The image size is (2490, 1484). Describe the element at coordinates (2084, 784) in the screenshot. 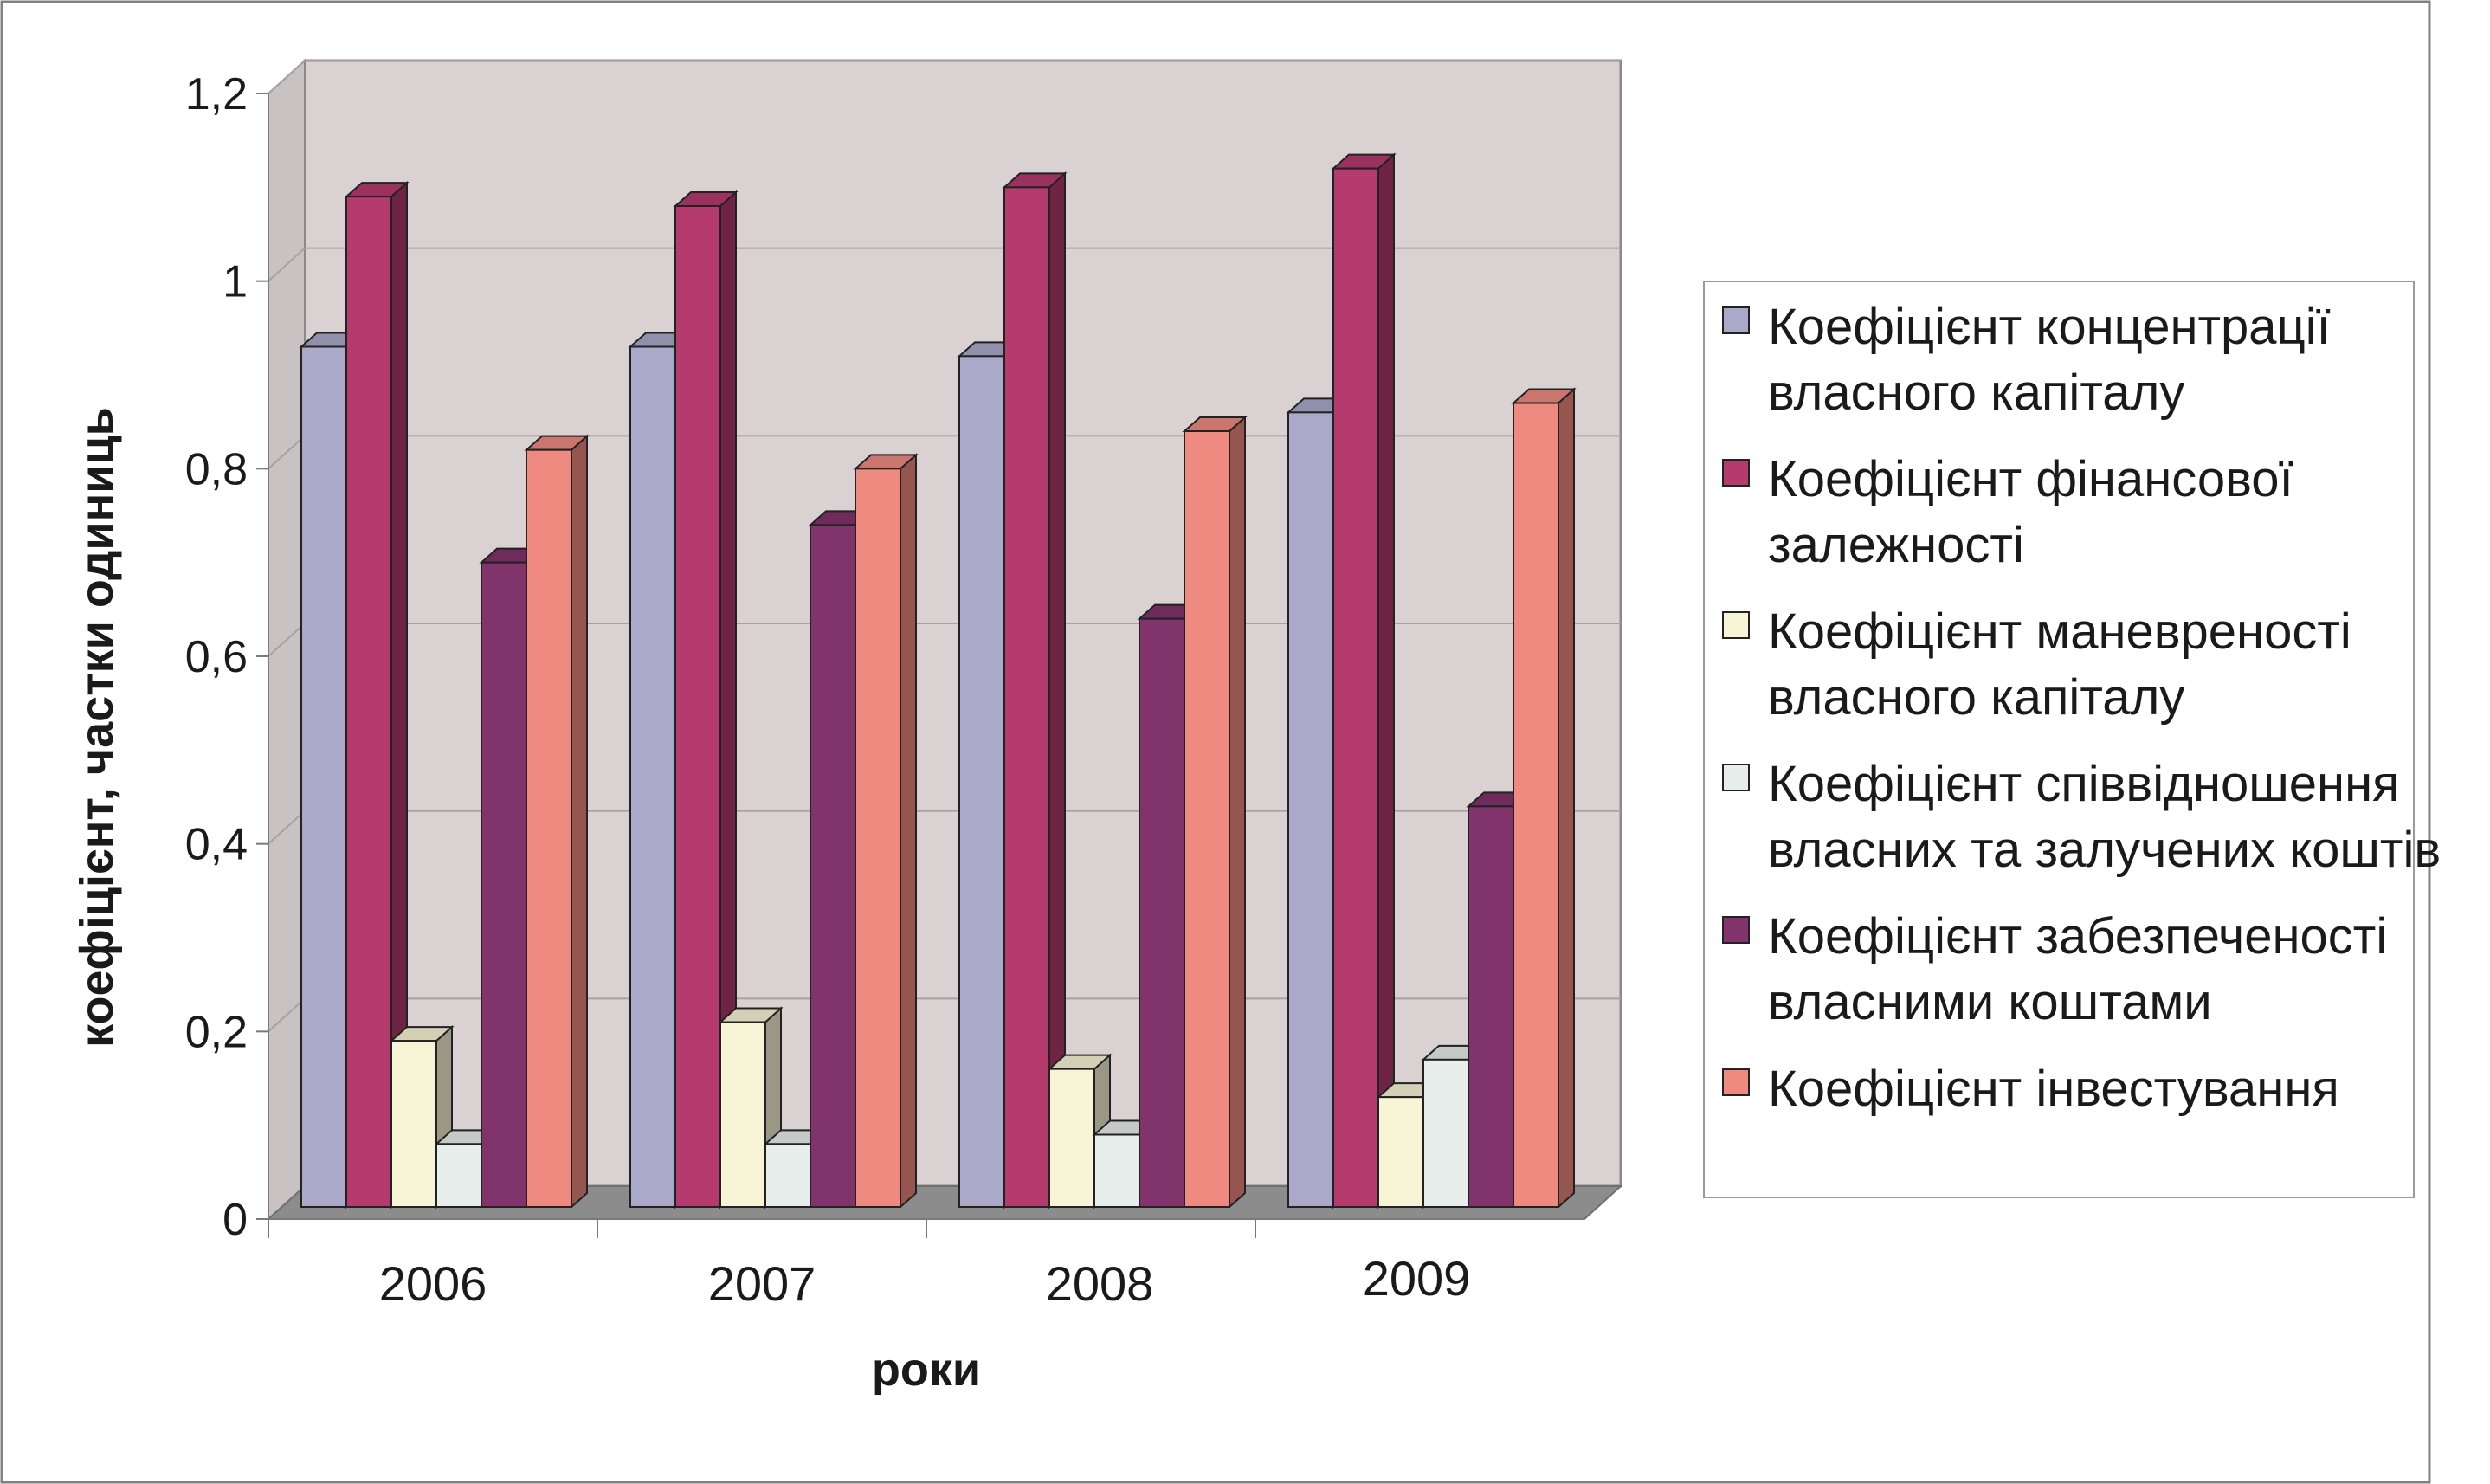

I see `legend-label: Коефіцієнт співвідношення` at that location.